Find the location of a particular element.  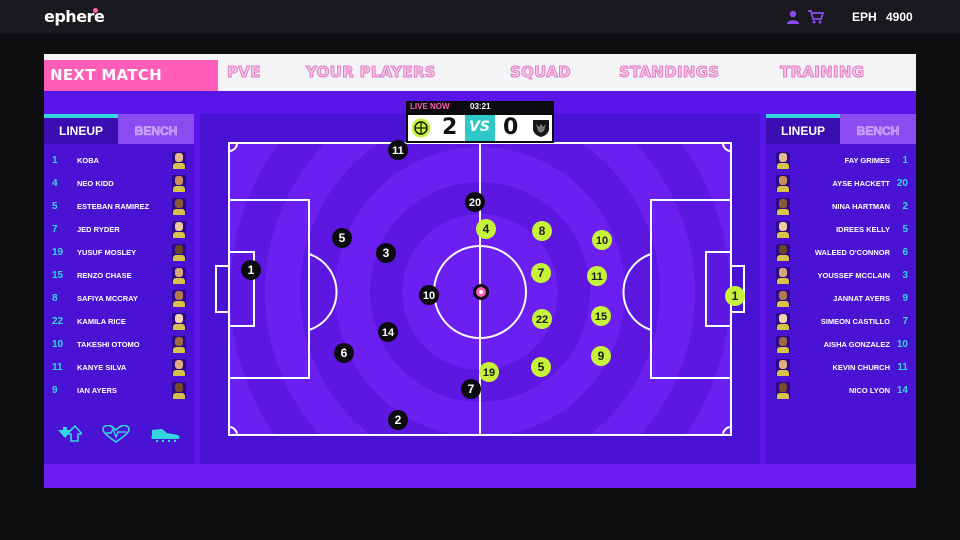

black-player-marker: 14 is located at coordinates (388, 332).